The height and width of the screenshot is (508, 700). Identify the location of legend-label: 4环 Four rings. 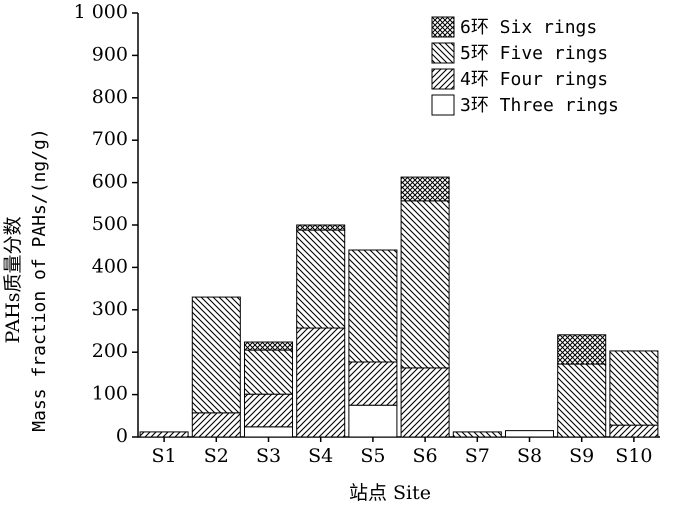
(534, 79).